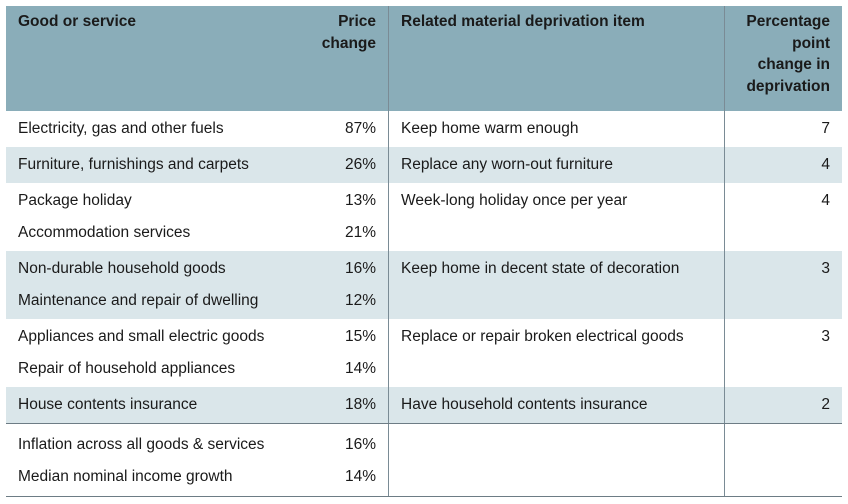 This screenshot has width=848, height=504. Describe the element at coordinates (360, 164) in the screenshot. I see `price-value: 26%` at that location.